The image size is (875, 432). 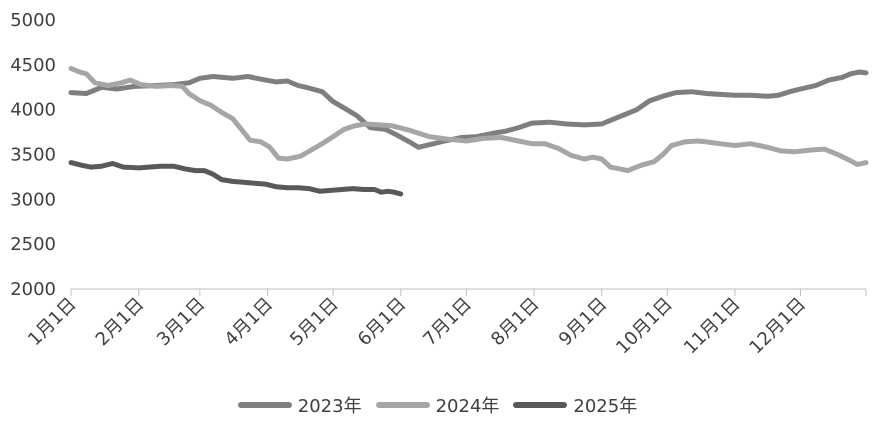 What do you see at coordinates (33, 244) in the screenshot?
I see `y-tick-label: 2500` at bounding box center [33, 244].